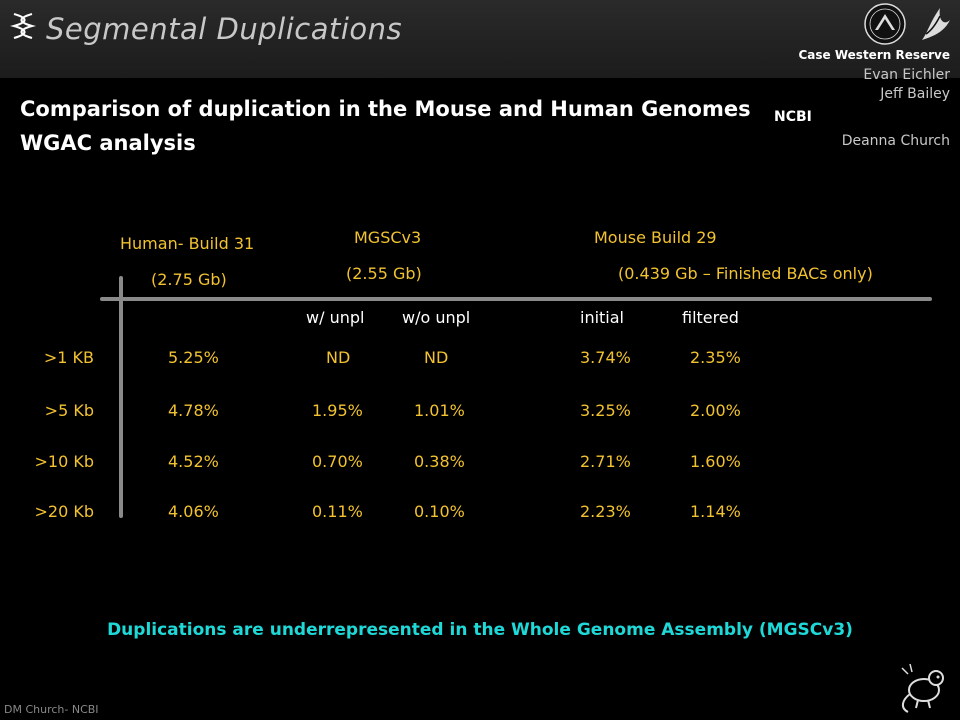 The height and width of the screenshot is (720, 960). What do you see at coordinates (605, 410) in the screenshot?
I see `cell-initial: 3.25%` at bounding box center [605, 410].